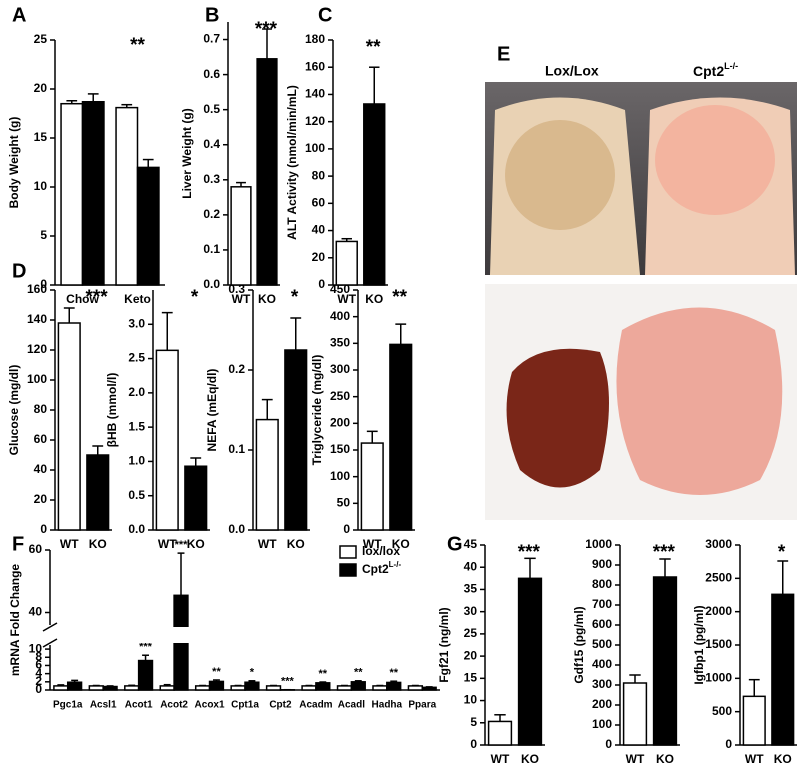  Describe the element at coordinates (245, 705) in the screenshot. I see `x-tick-label: Cpt1a` at that location.